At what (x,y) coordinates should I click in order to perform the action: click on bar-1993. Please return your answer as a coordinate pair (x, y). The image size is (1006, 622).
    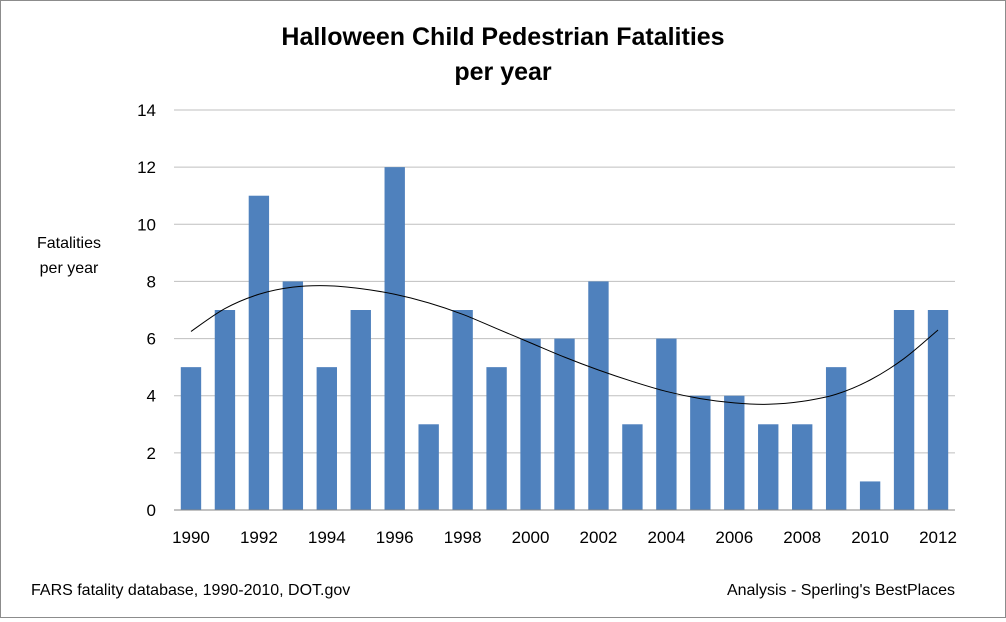
    Looking at the image, I should click on (293, 395).